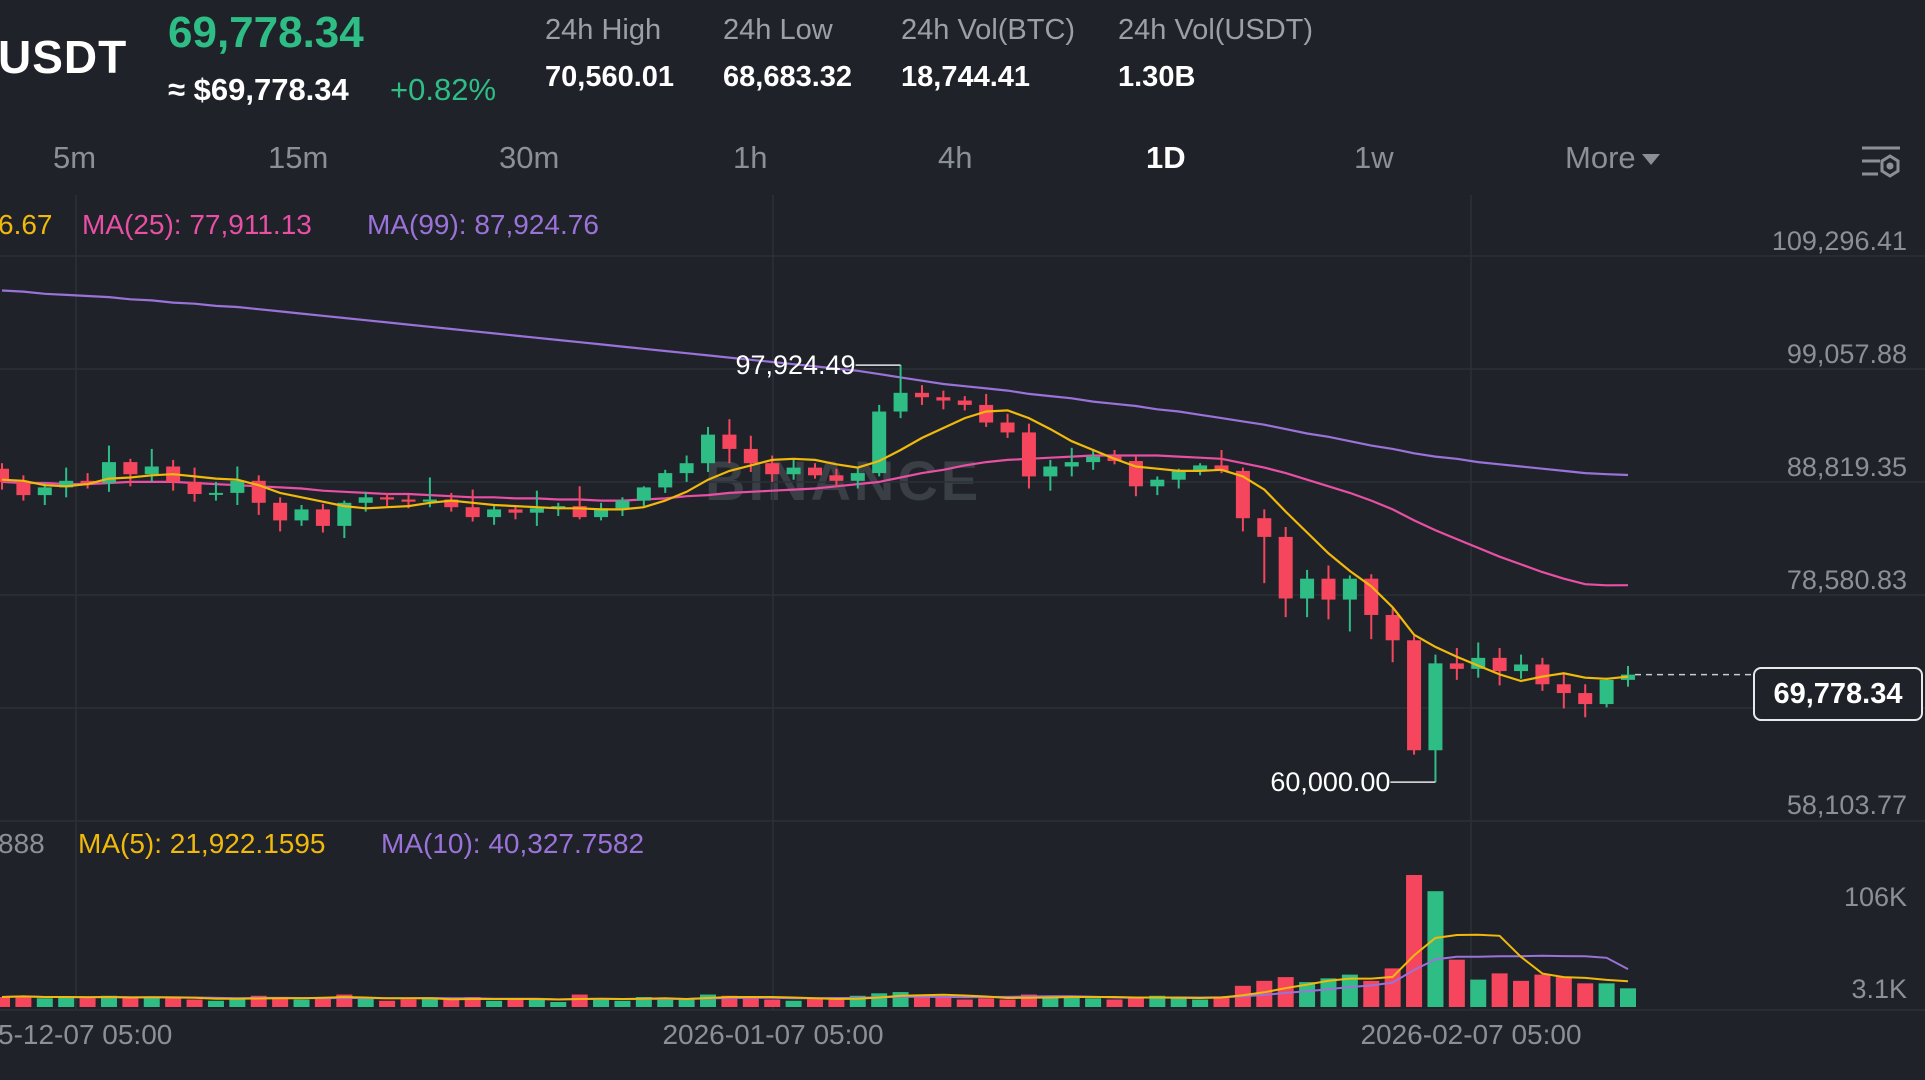 The image size is (1925, 1080). I want to click on stat-label: 24h Vol(BTC), so click(988, 30).